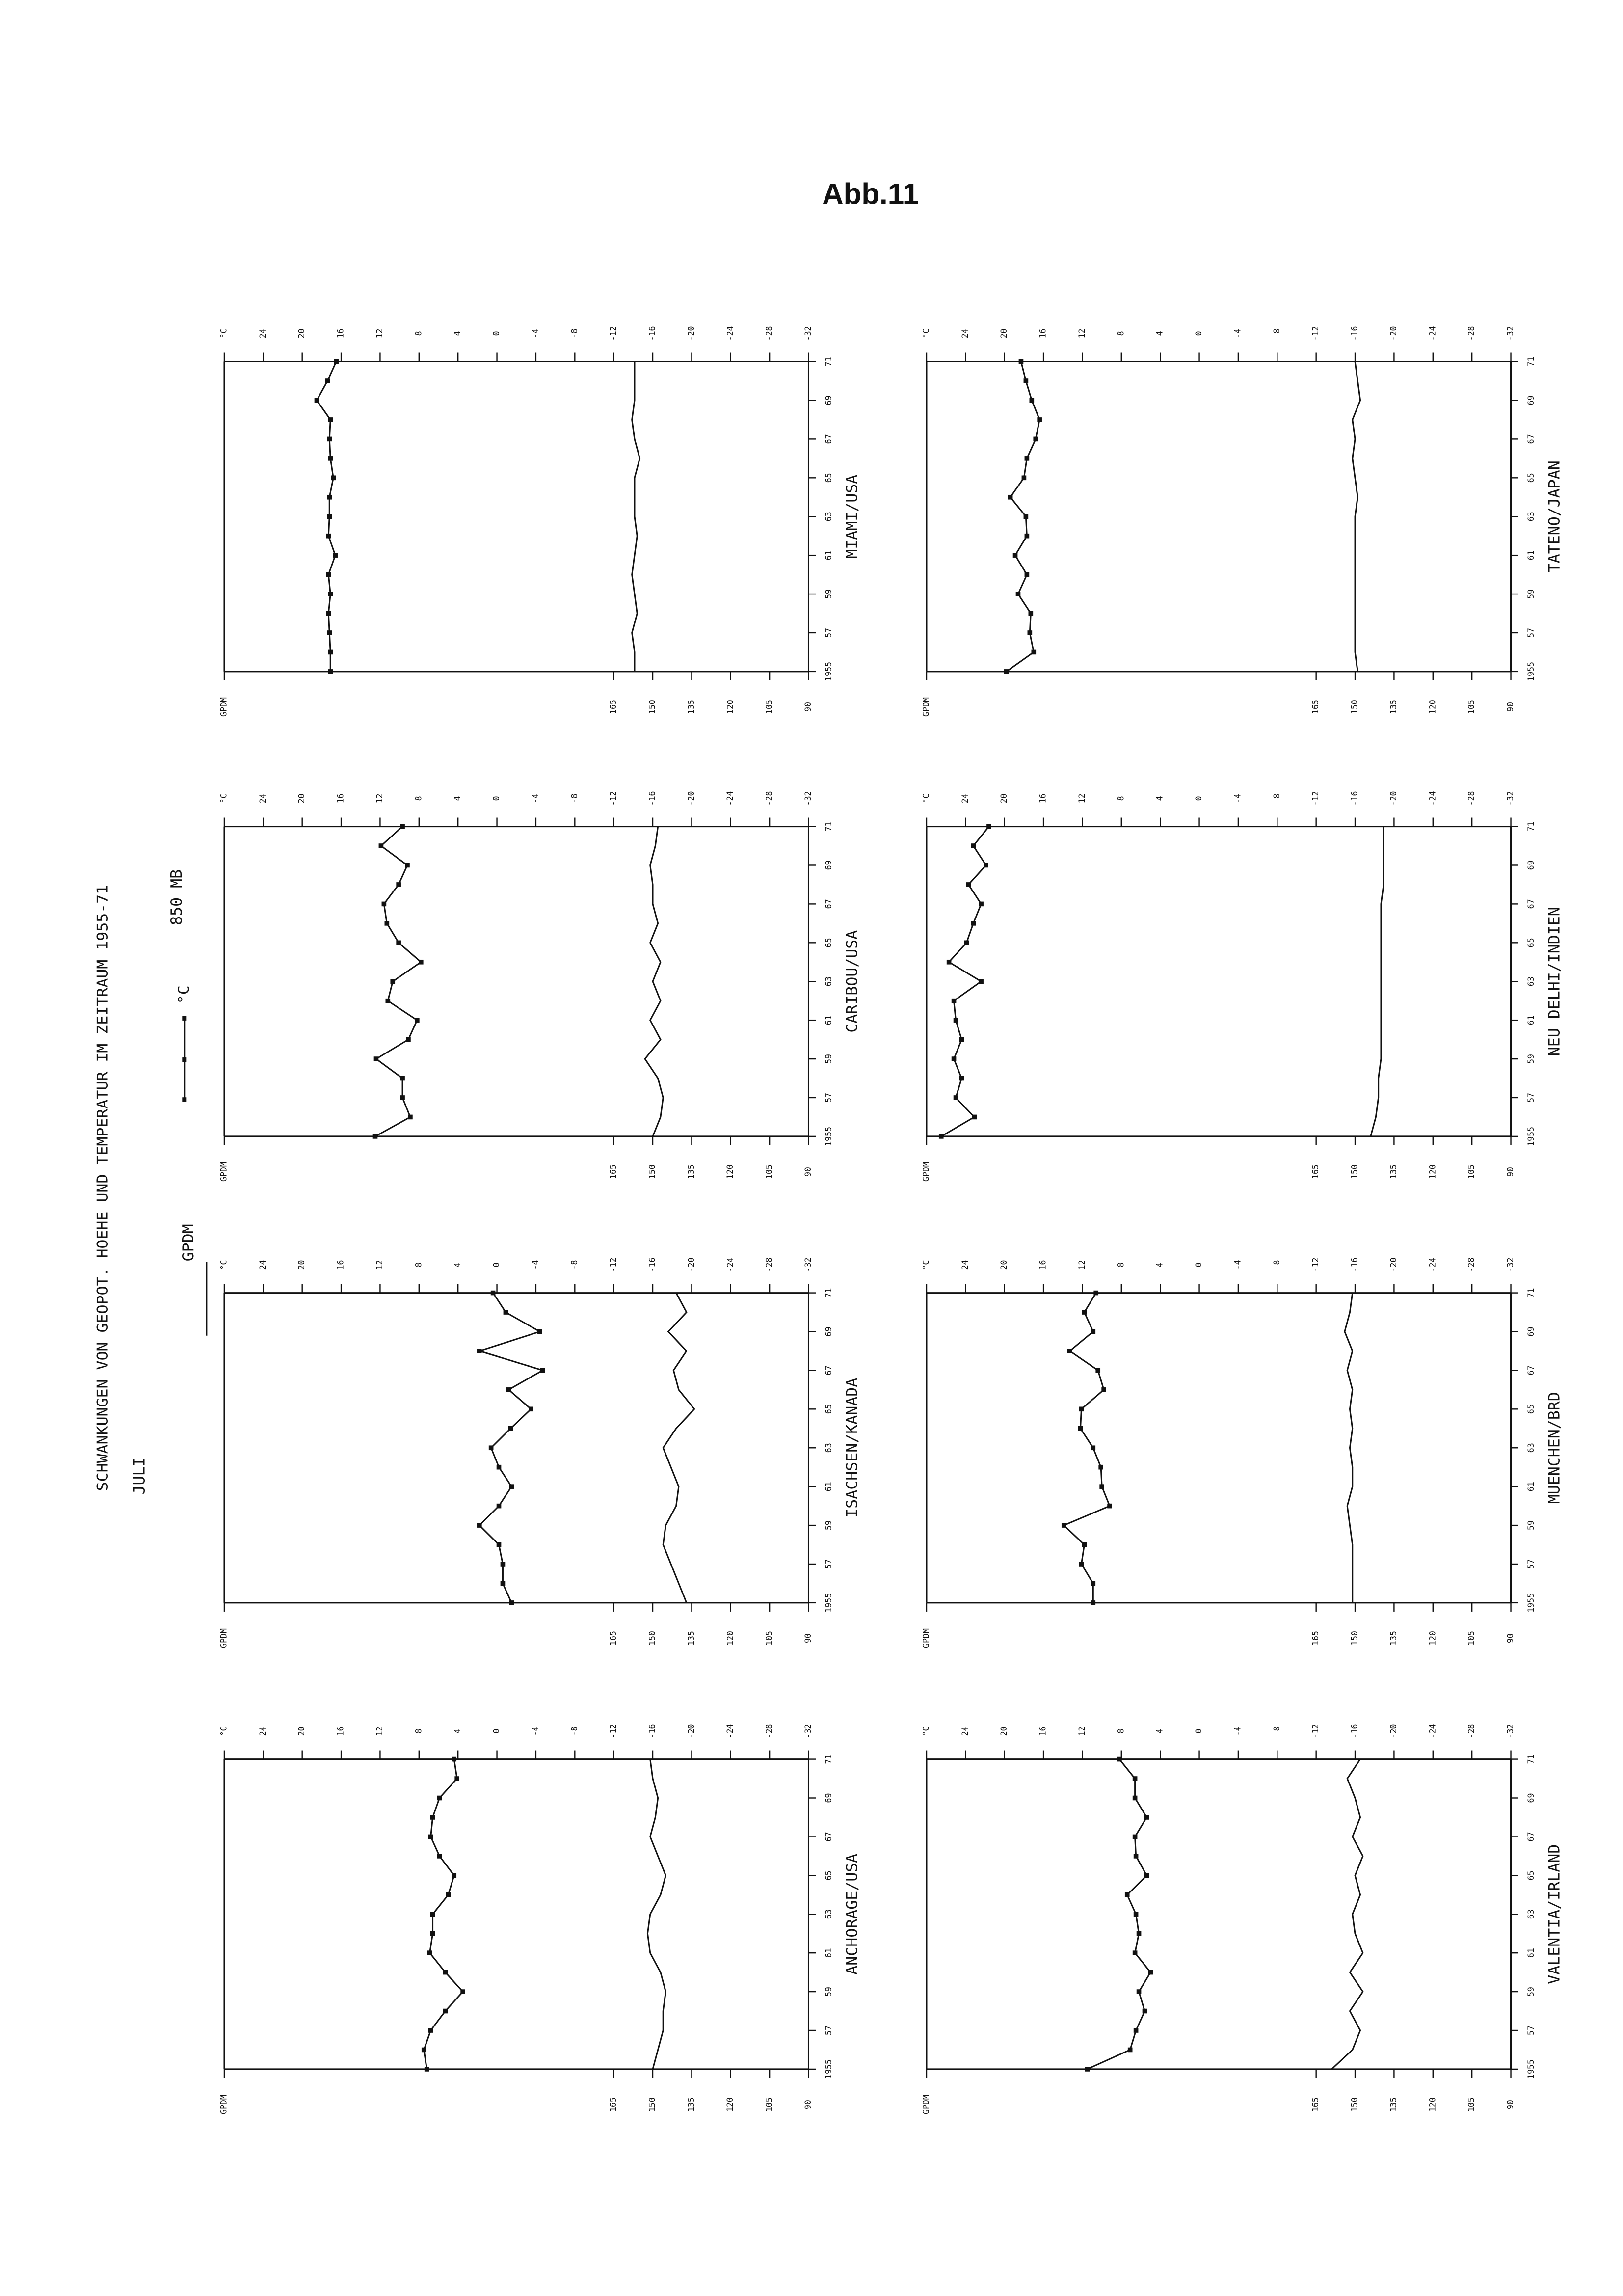 Image resolution: width=1623 pixels, height=2296 pixels. Describe the element at coordinates (418, 333) in the screenshot. I see `y-tick-label: 8` at that location.